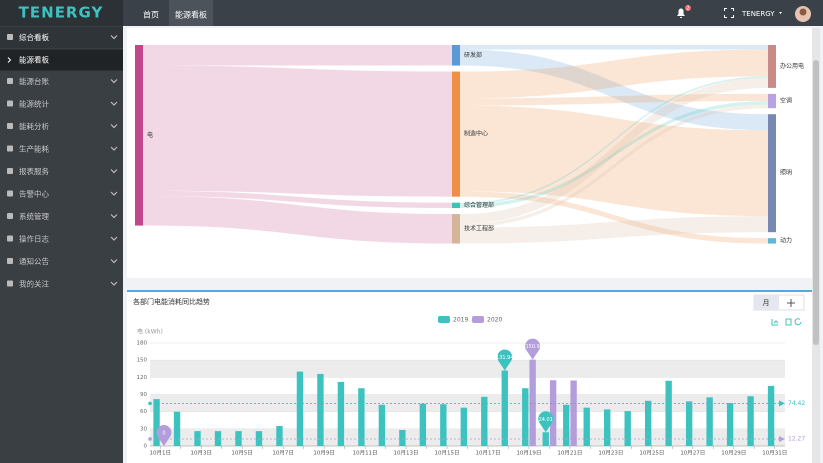 The width and height of the screenshot is (823, 463). What do you see at coordinates (191, 15) in the screenshot?
I see `tab: 能源看板` at bounding box center [191, 15].